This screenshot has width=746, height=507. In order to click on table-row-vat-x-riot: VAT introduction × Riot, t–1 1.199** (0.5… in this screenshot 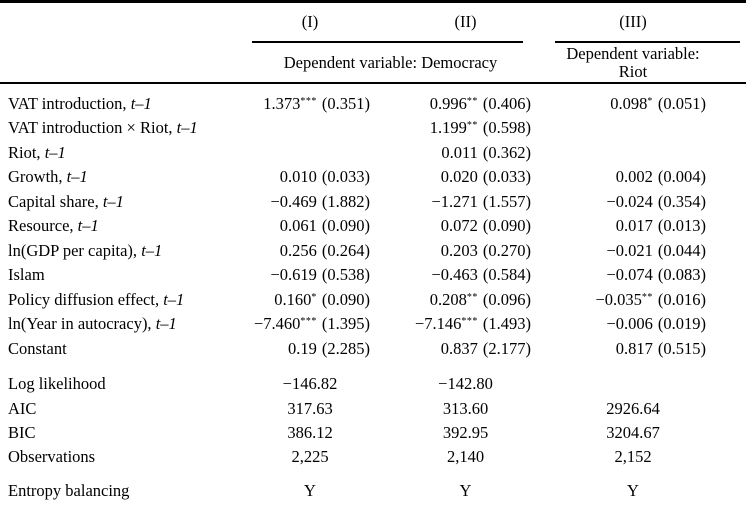, I will do `click(373, 128)`.